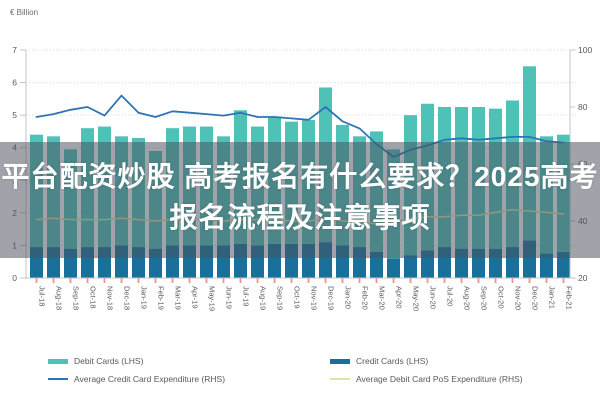 The image size is (600, 400). I want to click on svg-text: May-20, so click(416, 298).